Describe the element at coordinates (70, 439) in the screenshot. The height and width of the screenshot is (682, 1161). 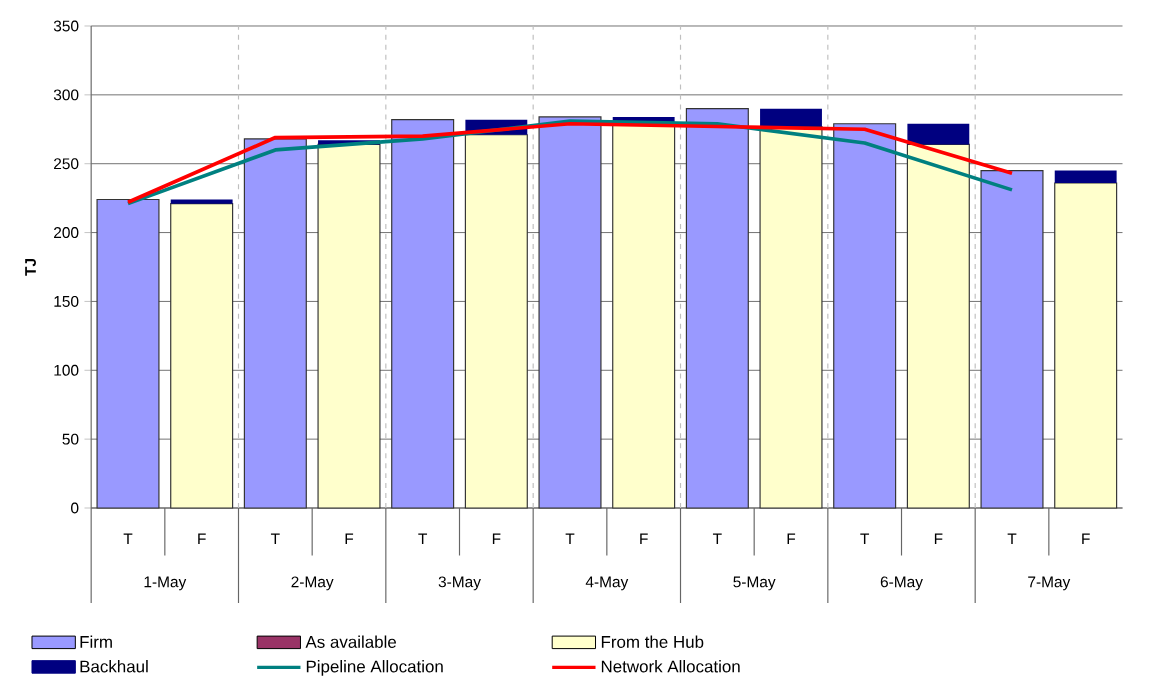
I see `y-tick-label: 50` at that location.